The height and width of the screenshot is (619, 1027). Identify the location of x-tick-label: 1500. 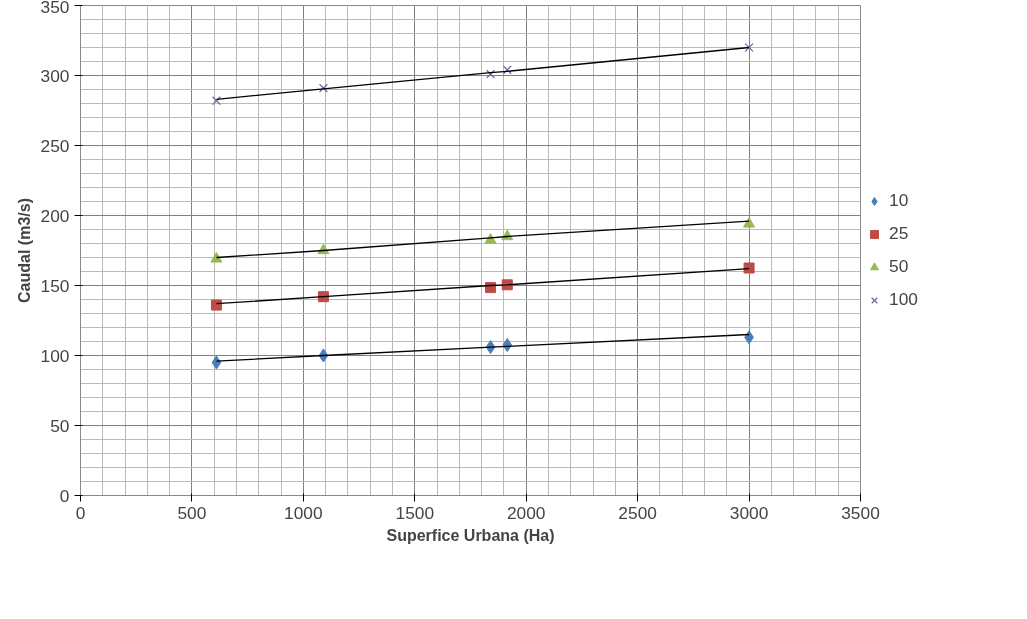
(415, 512).